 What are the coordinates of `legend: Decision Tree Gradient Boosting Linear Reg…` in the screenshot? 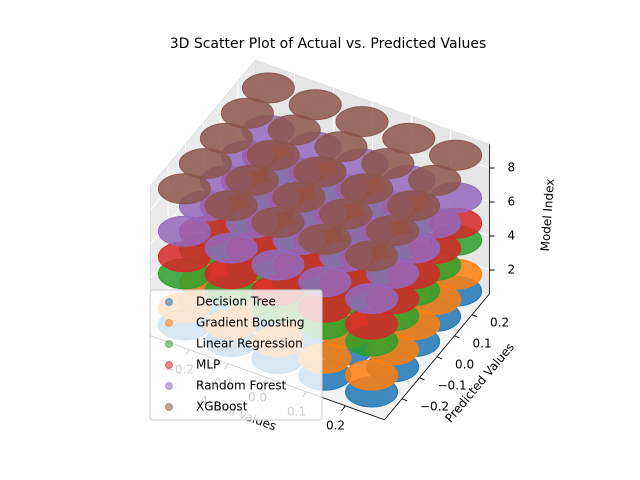 It's located at (236, 355).